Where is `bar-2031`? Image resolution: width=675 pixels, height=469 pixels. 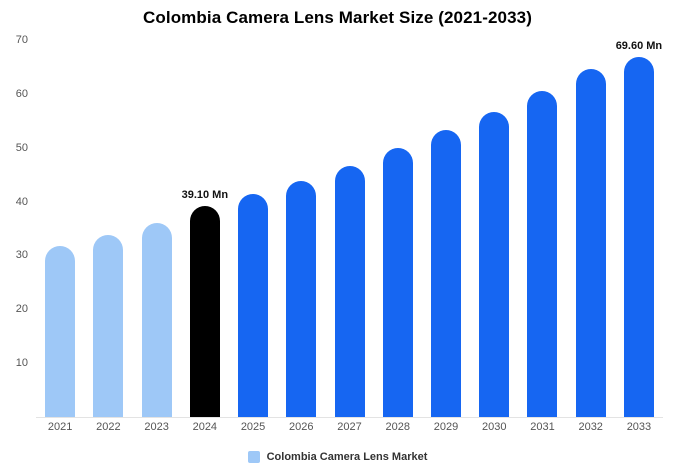
bar-2031 is located at coordinates (542, 254).